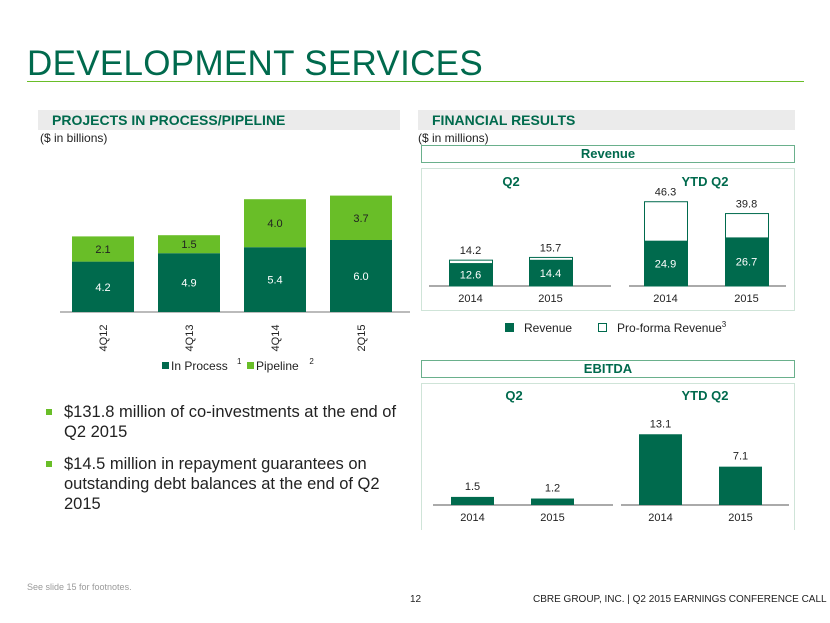 The width and height of the screenshot is (830, 623). What do you see at coordinates (470, 251) in the screenshot?
I see `data-label-total: 14.2` at bounding box center [470, 251].